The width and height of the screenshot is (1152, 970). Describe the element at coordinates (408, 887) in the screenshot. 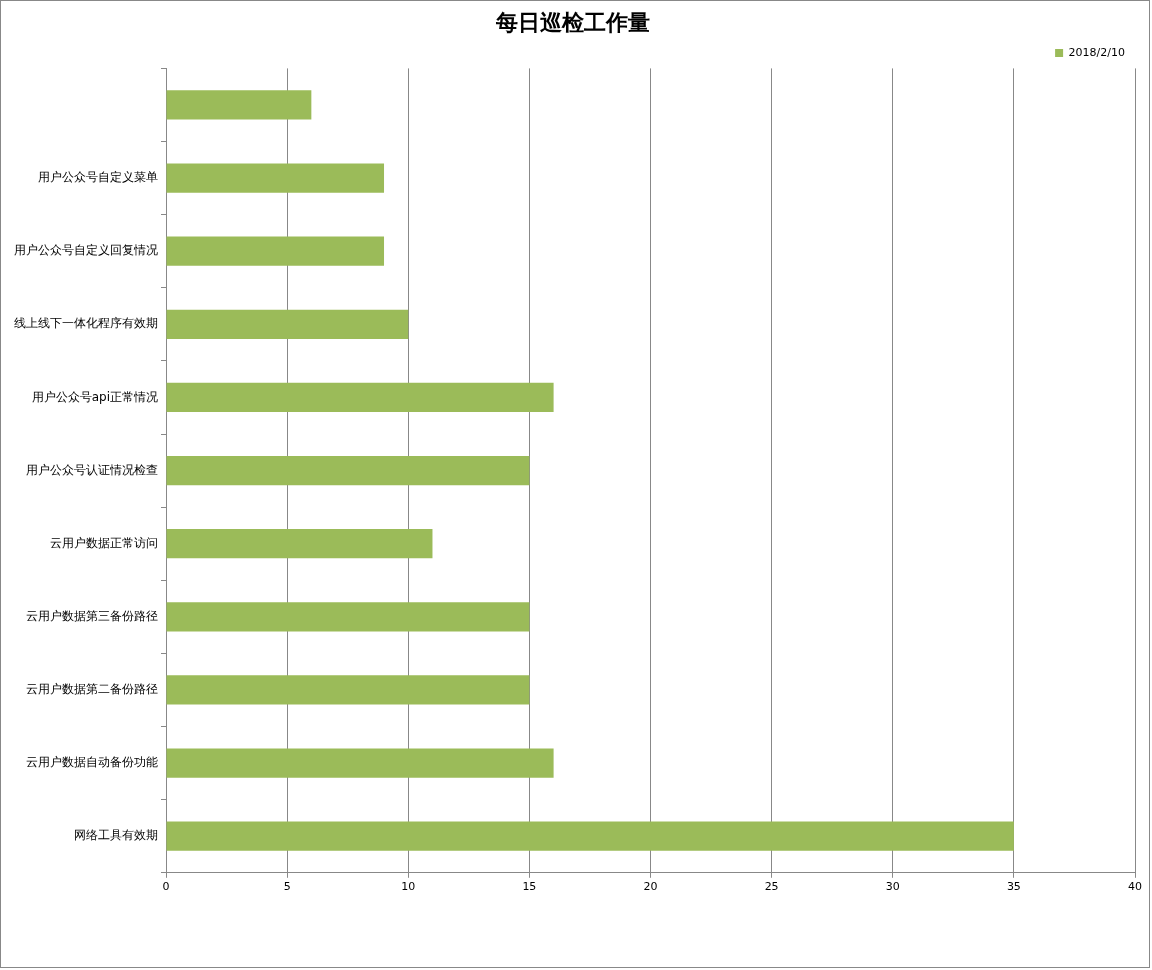

I see `x-tick-label: 10` at that location.